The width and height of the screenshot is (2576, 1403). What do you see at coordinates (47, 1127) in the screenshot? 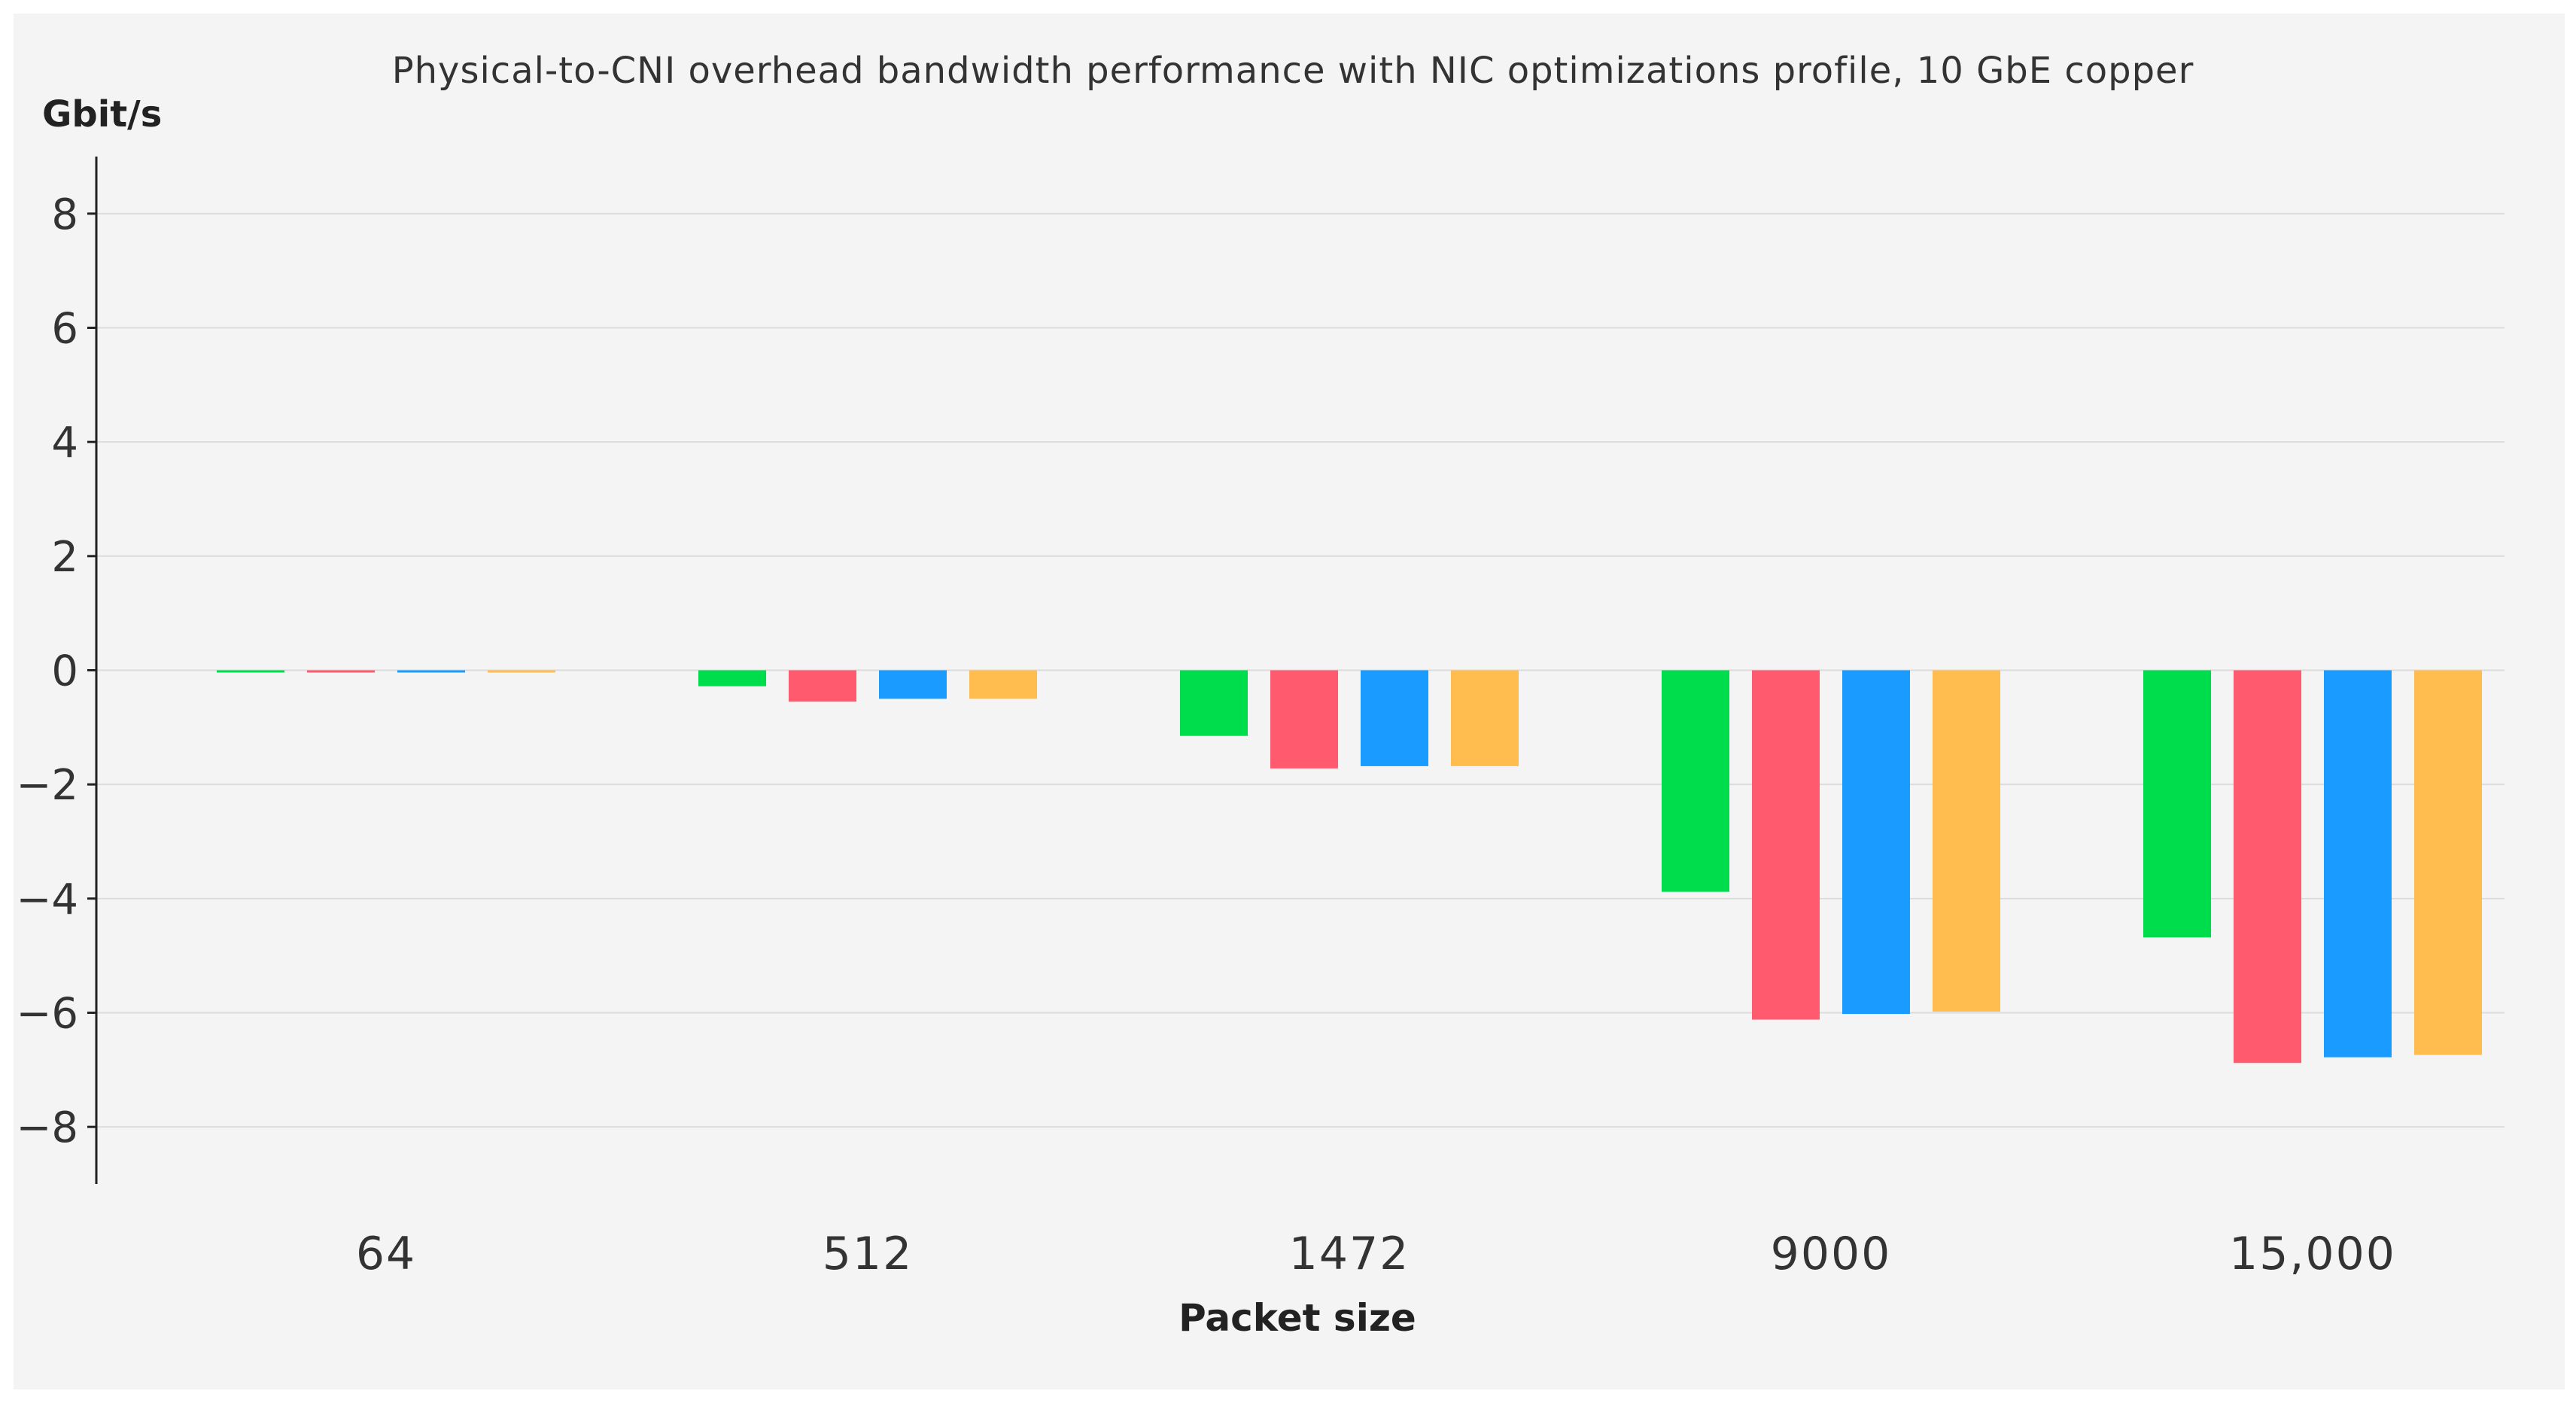
I see `y-tick-label: −8` at bounding box center [47, 1127].